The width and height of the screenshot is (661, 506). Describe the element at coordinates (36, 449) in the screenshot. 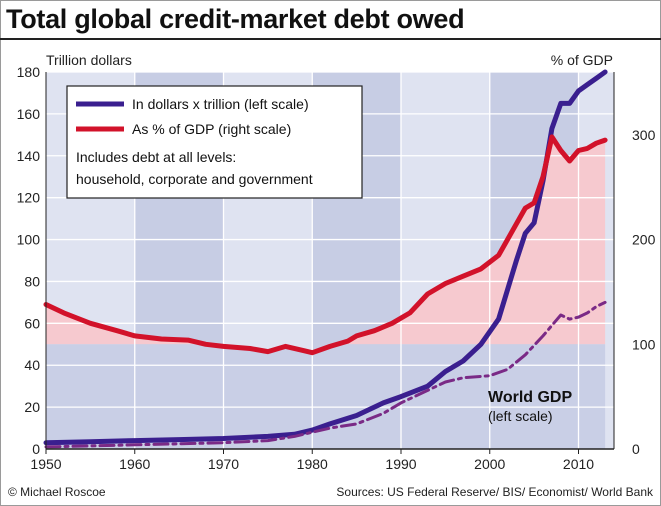

I see `y-left-tick-label: 0` at that location.